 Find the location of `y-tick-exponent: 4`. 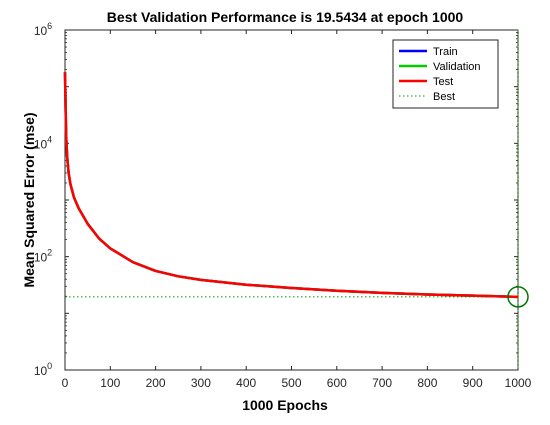

y-tick-exponent: 4 is located at coordinates (49, 139).